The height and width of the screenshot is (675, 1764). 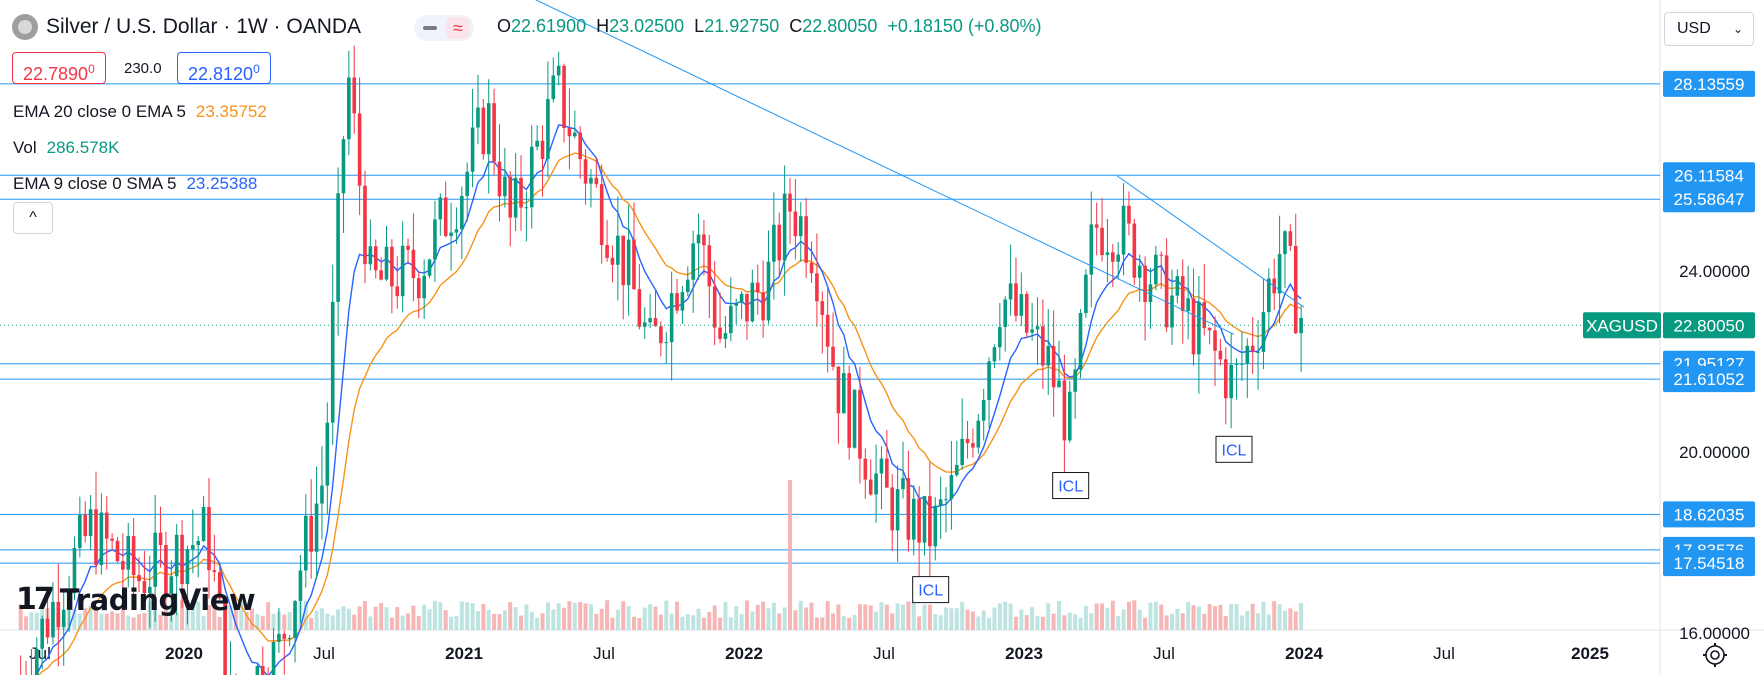 I want to click on logo-text: TradingView, so click(x=157, y=599).